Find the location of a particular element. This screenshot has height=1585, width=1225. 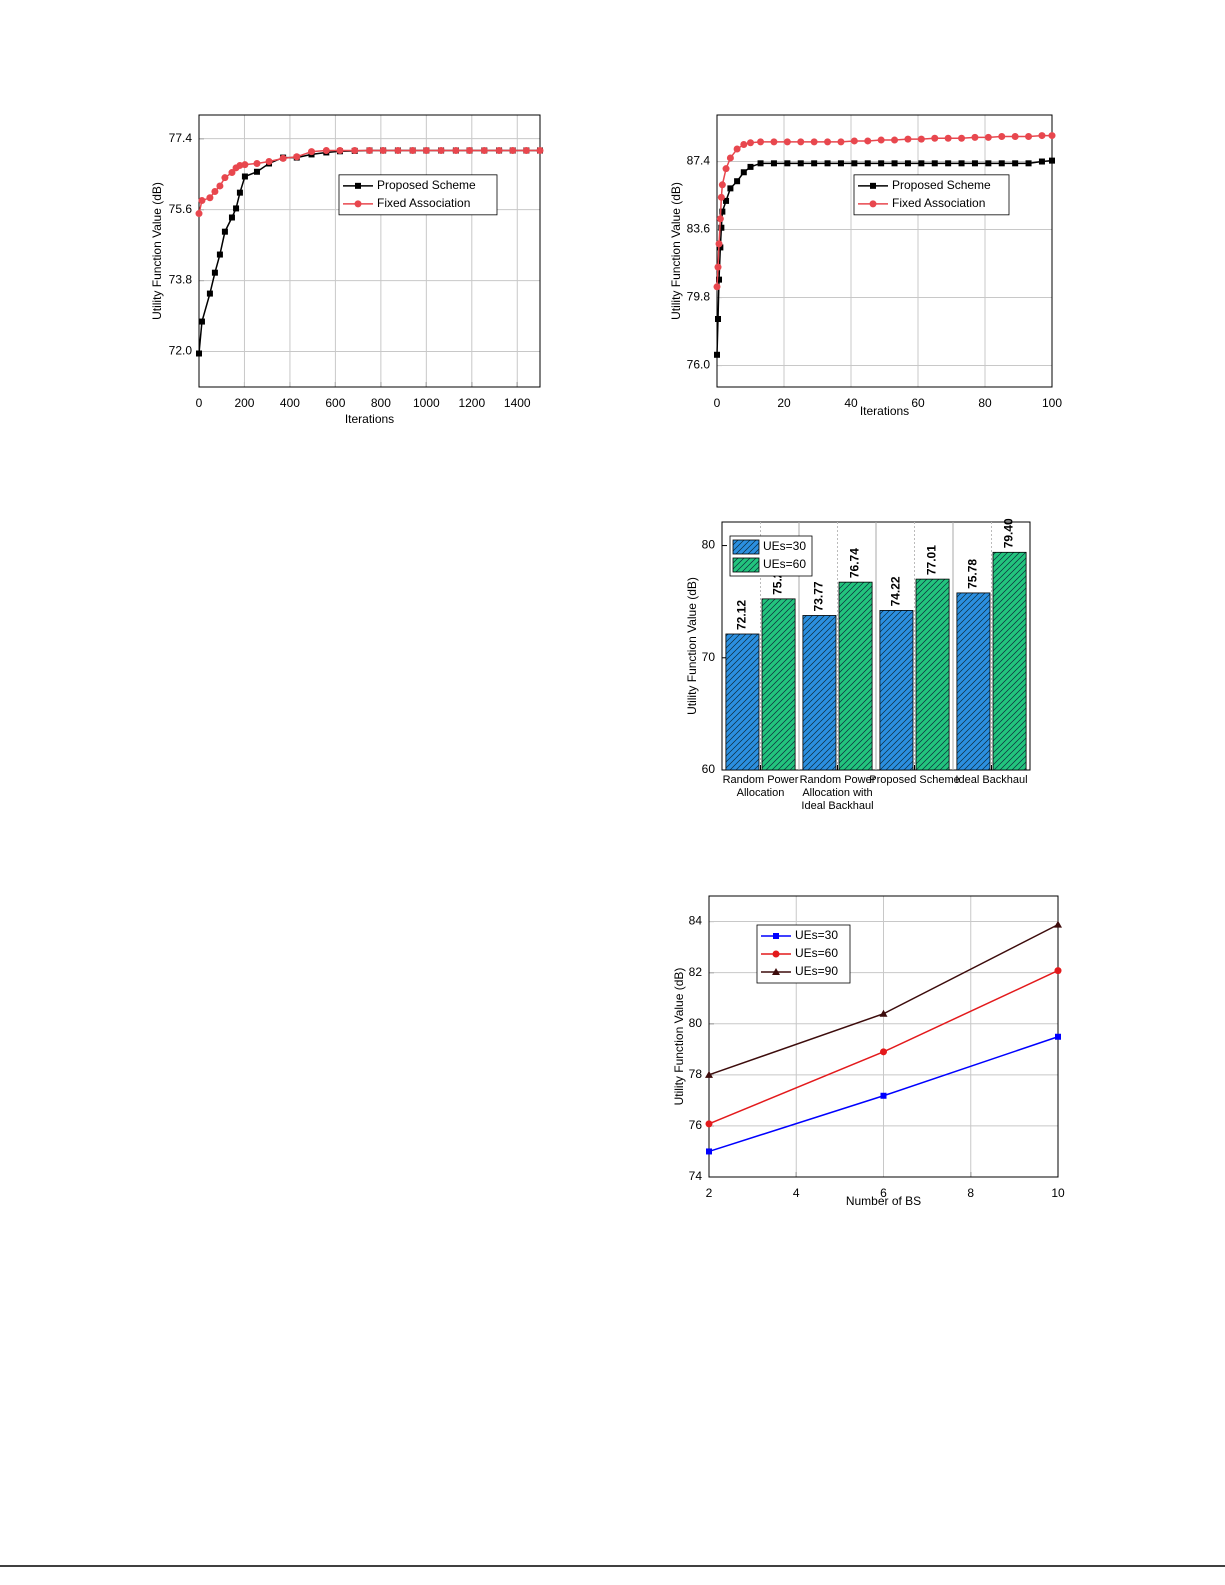

y-tick-label: 73.8 is located at coordinates (181, 280).